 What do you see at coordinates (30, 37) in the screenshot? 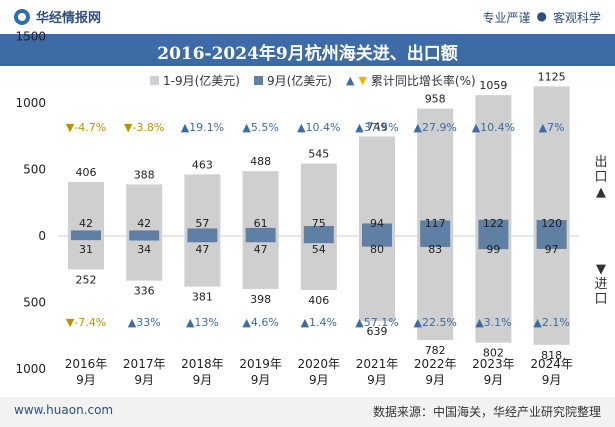
I see `y-tick-label: 1500` at bounding box center [30, 37].